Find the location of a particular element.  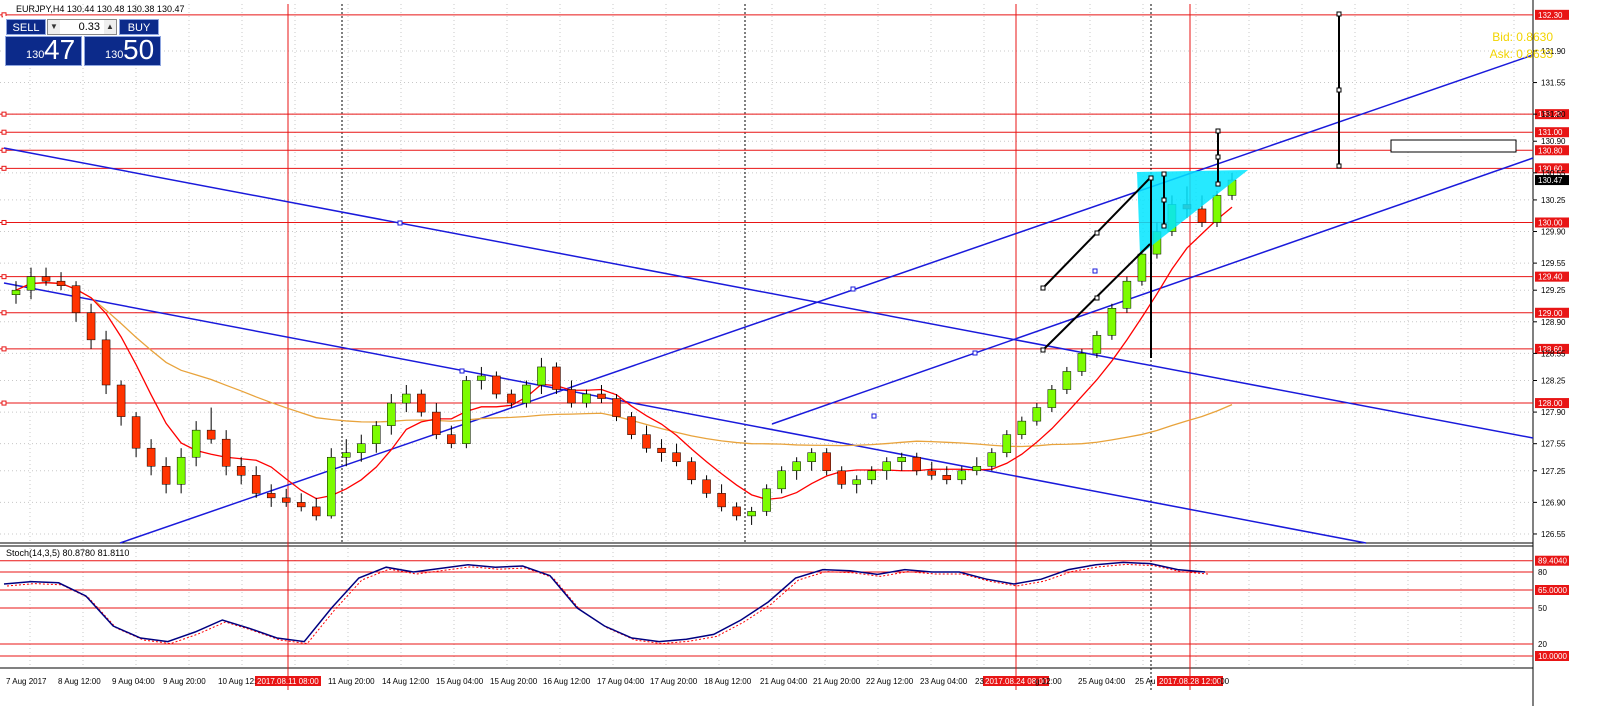

time-tick-label: 10 Aug 12: is located at coordinates (237, 681).